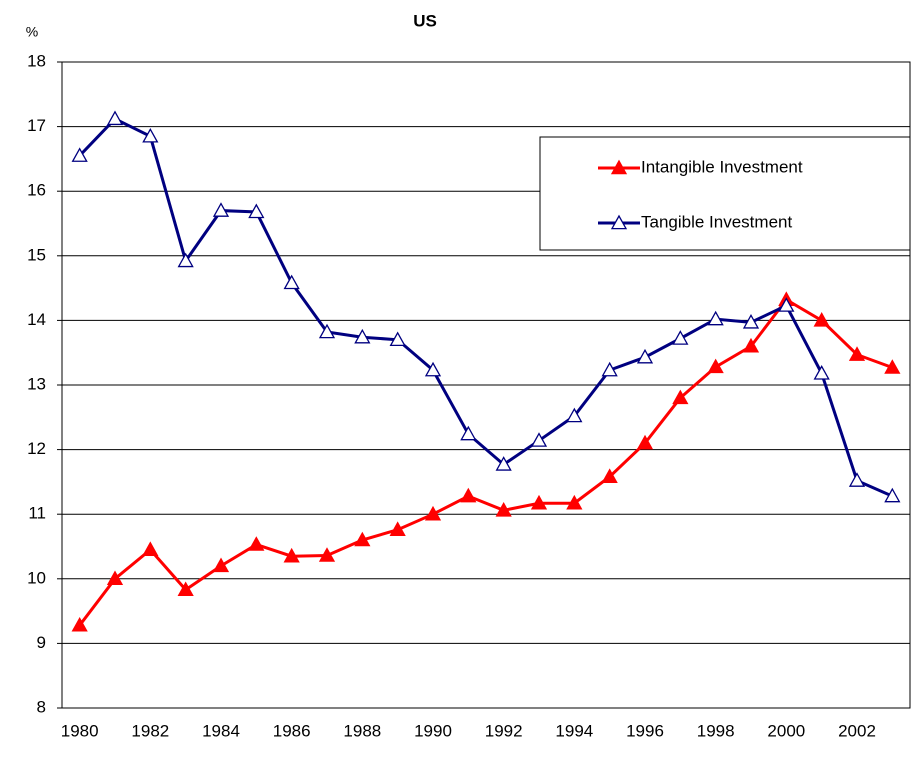 The width and height of the screenshot is (923, 757). Describe the element at coordinates (716, 221) in the screenshot. I see `legend-label: Tangible Investment` at that location.